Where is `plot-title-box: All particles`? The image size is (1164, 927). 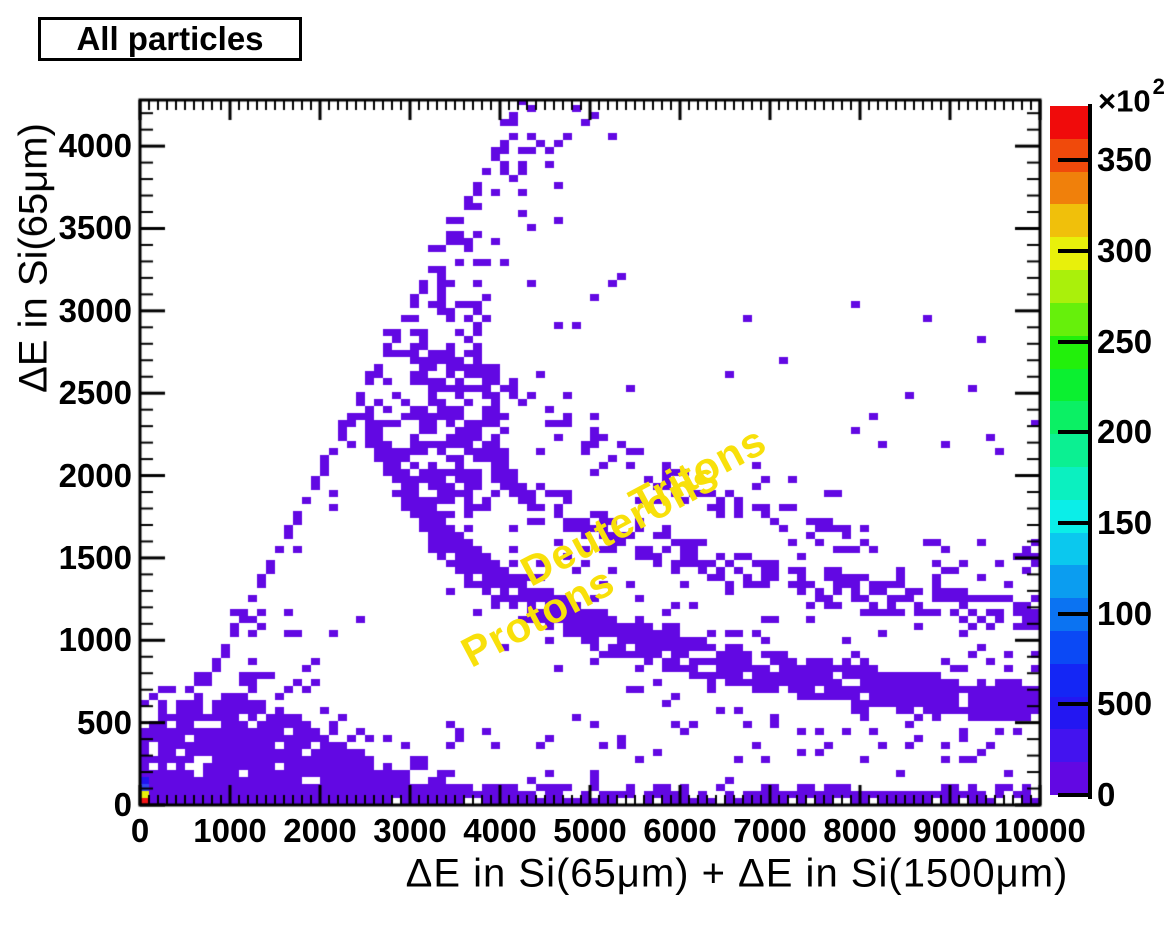 plot-title-box: All particles is located at coordinates (170, 39).